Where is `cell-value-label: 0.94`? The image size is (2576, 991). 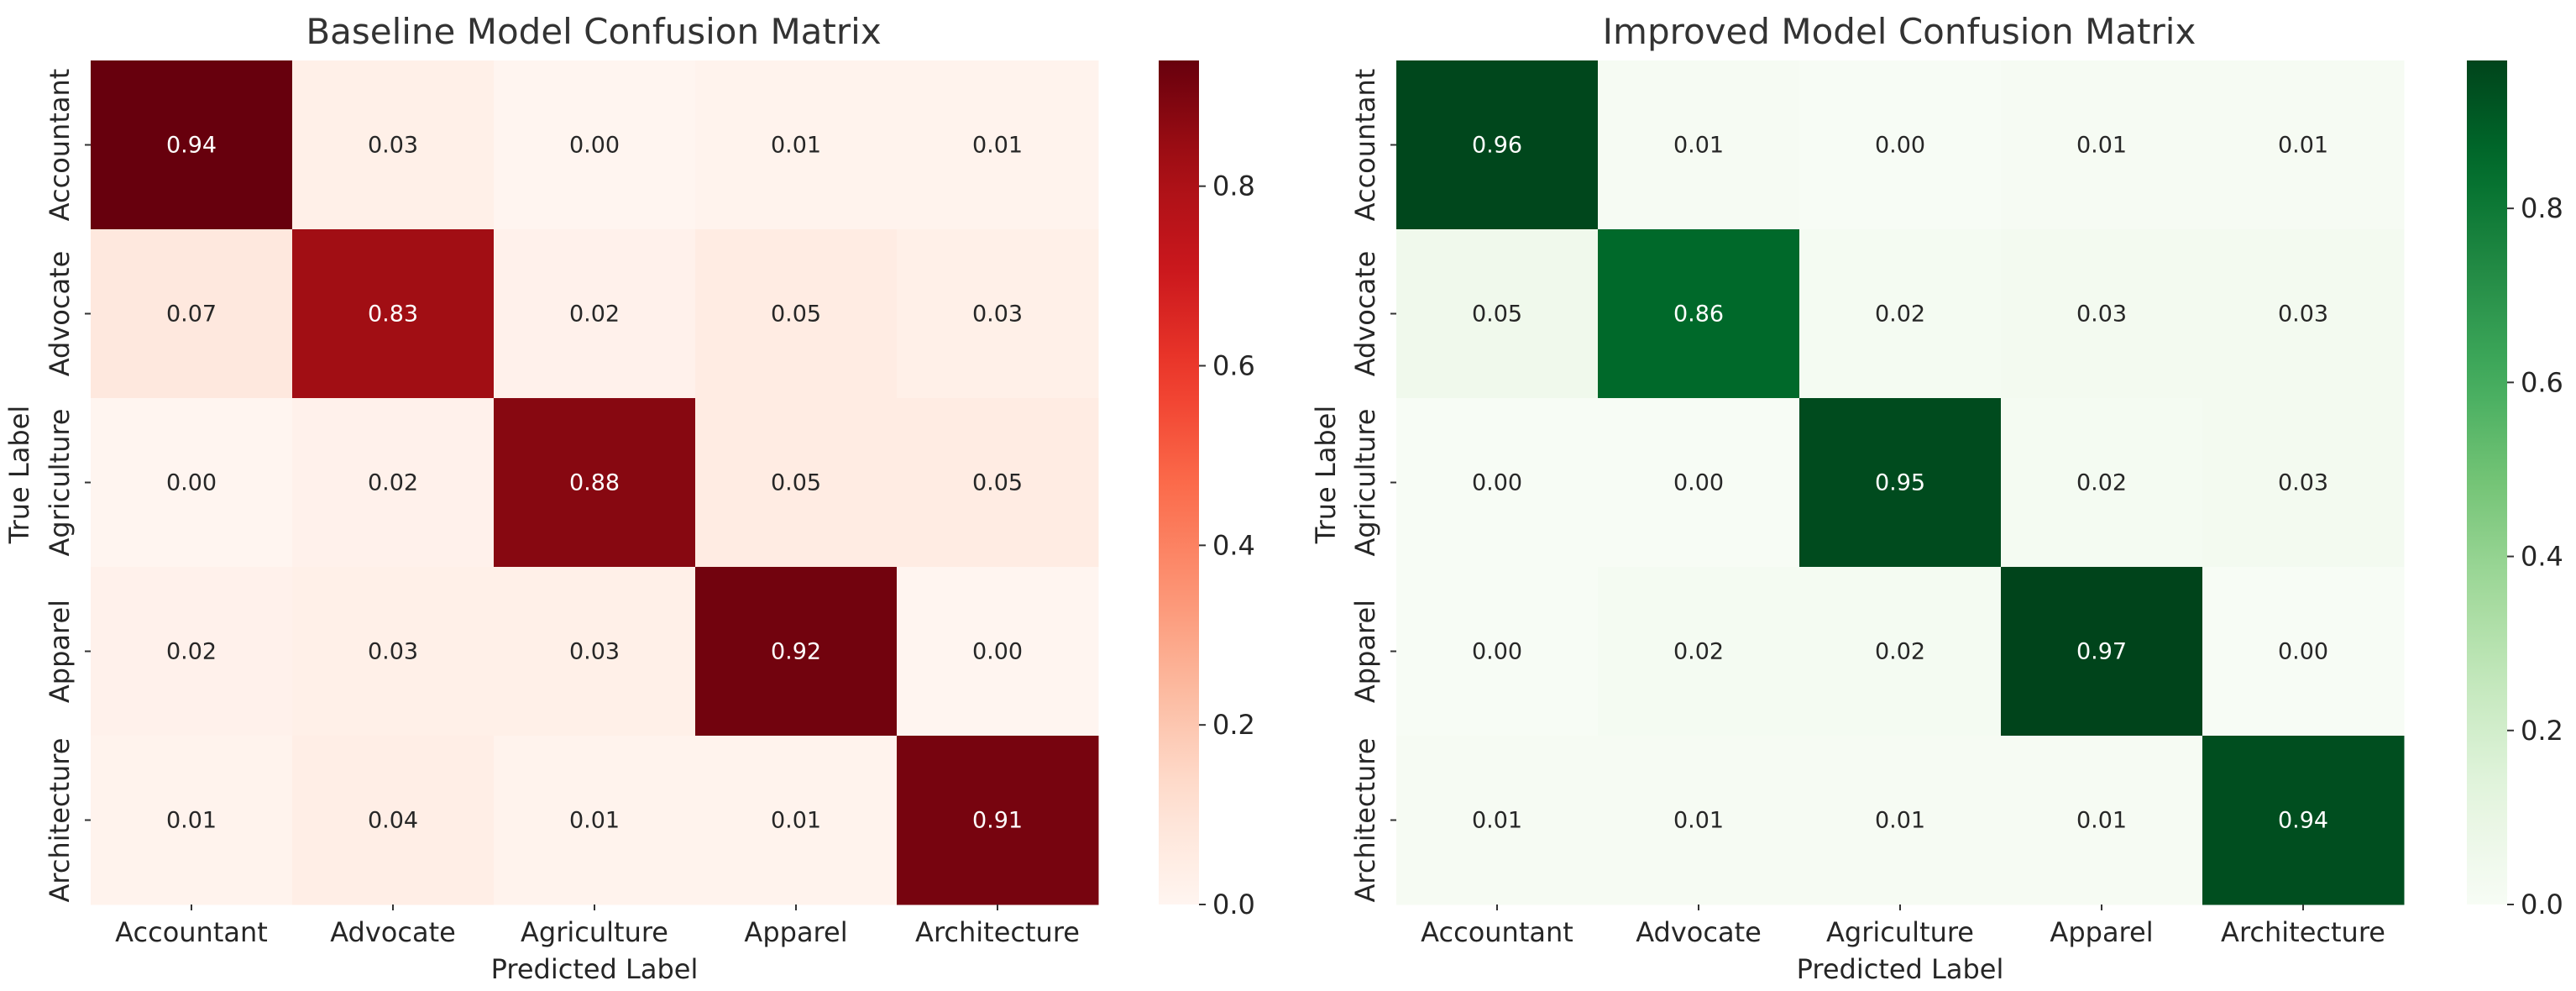 cell-value-label: 0.94 is located at coordinates (2303, 821).